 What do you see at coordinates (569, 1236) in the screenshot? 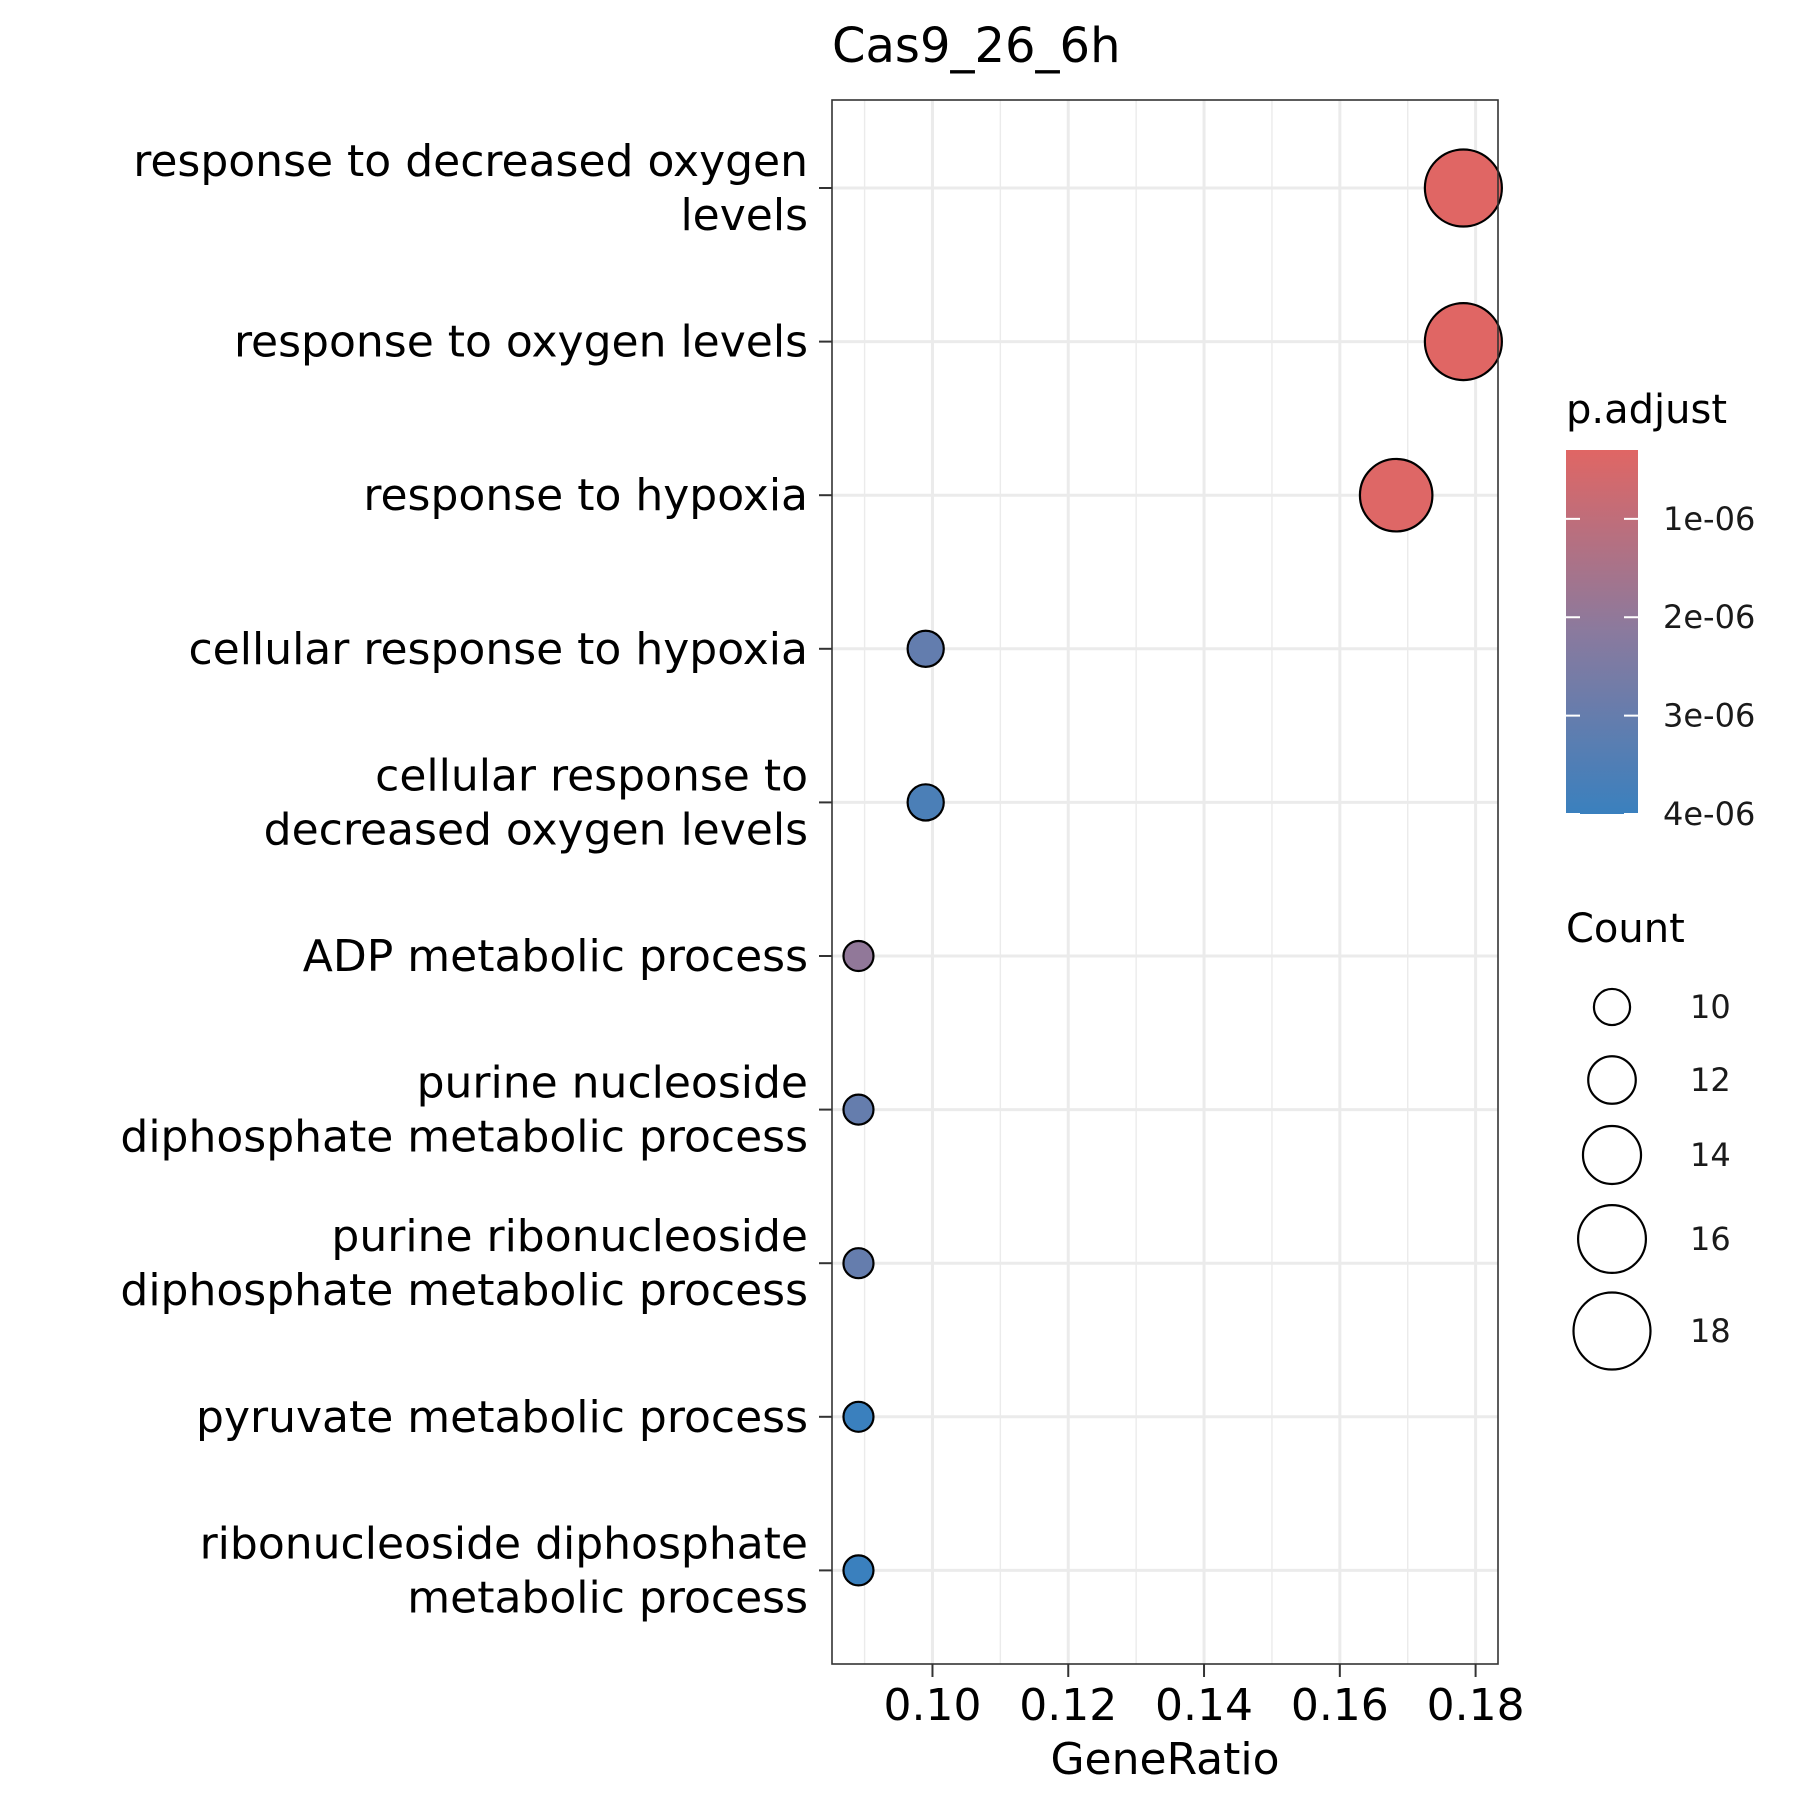
I see `y-tick-label: purine ribonucleoside` at bounding box center [569, 1236].